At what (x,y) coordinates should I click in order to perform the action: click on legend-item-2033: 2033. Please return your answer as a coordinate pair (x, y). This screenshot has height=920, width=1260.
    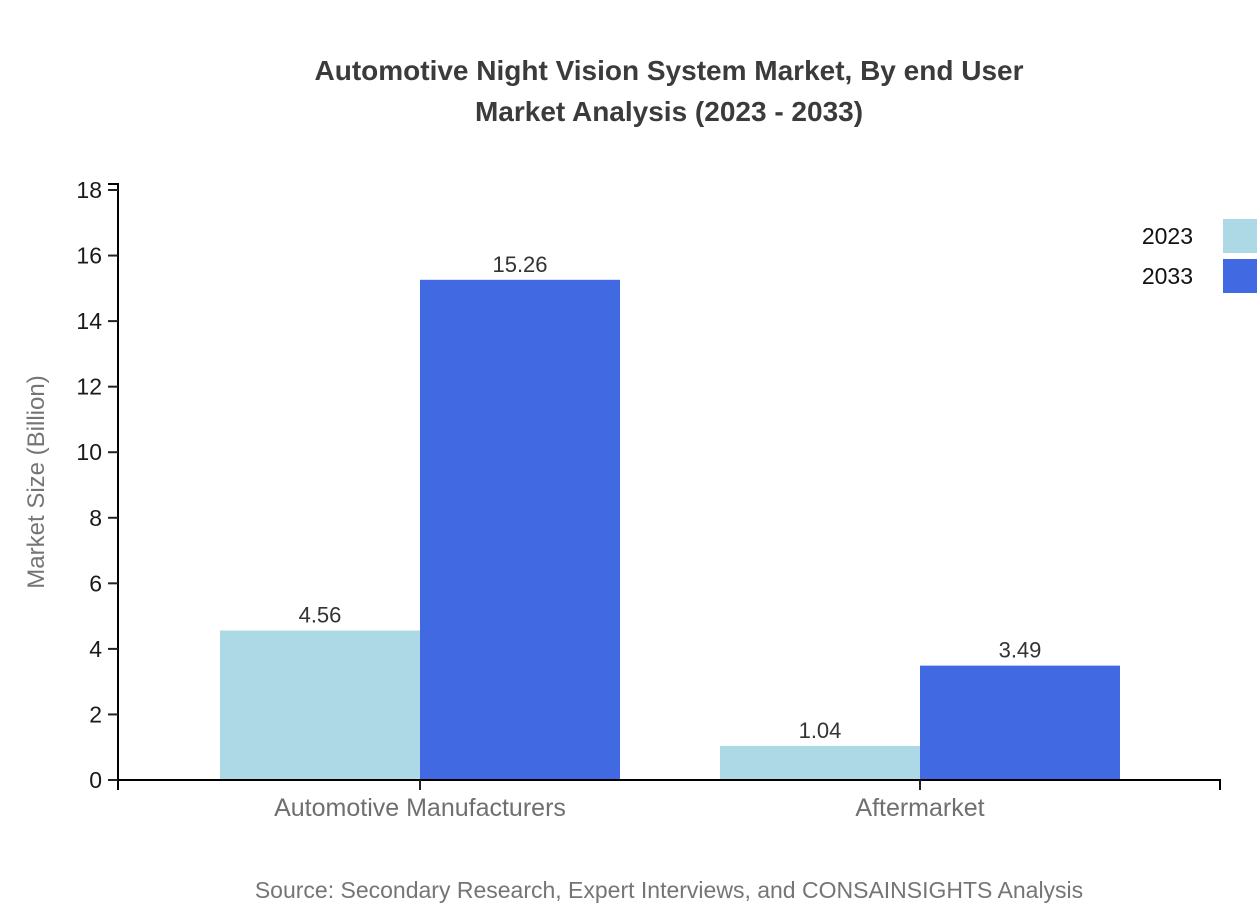
    Looking at the image, I should click on (1199, 276).